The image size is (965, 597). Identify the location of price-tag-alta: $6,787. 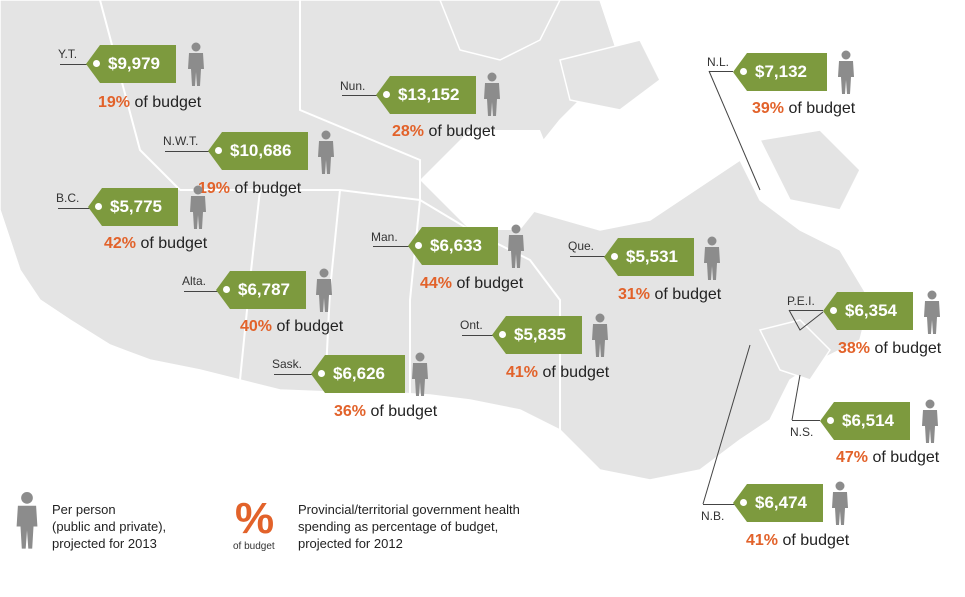
(261, 290).